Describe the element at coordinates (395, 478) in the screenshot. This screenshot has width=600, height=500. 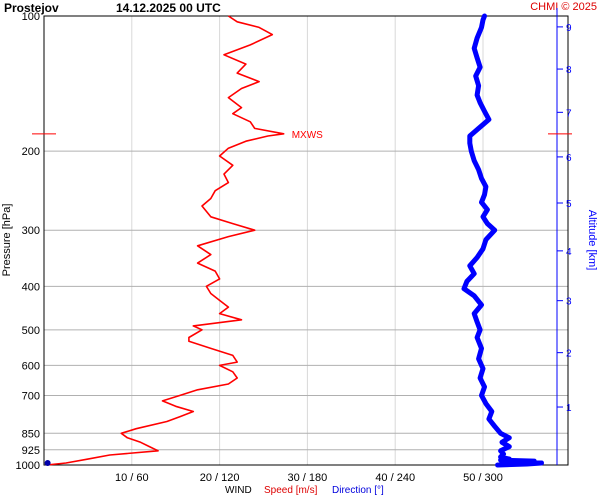
I see `x-tick-label: 40 / 240` at that location.